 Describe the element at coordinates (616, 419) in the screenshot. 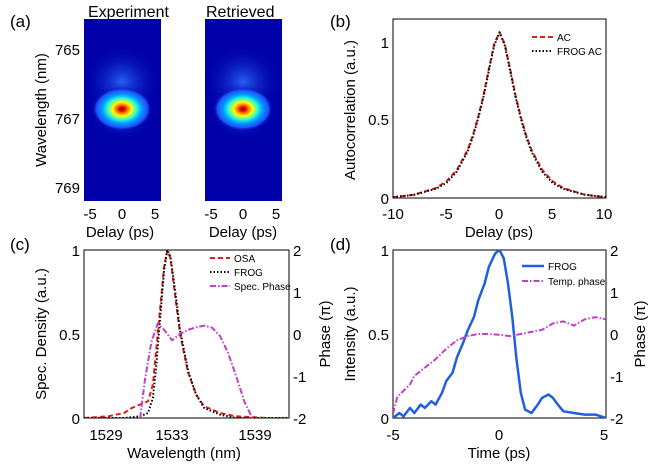

I see `tick-d-y2-minus2: -2` at that location.